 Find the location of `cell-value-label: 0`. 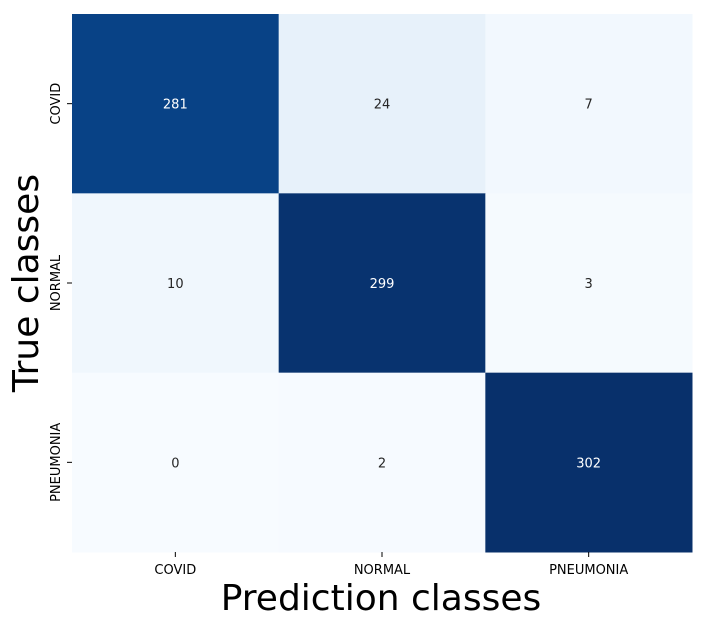

cell-value-label: 0 is located at coordinates (175, 463).